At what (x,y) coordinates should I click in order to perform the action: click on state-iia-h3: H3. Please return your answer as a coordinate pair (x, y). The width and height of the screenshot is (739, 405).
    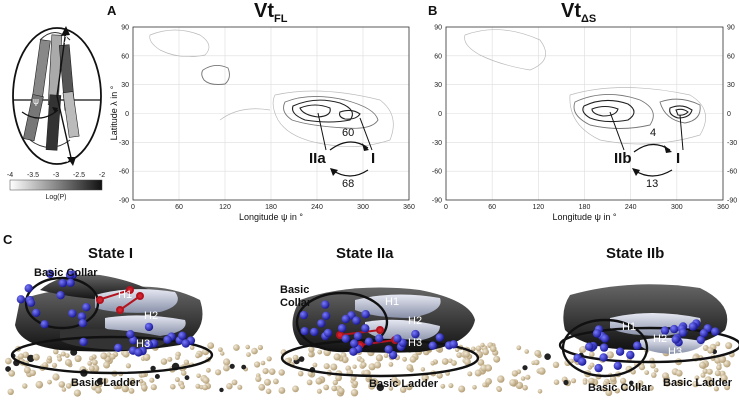
    Looking at the image, I should click on (415, 343).